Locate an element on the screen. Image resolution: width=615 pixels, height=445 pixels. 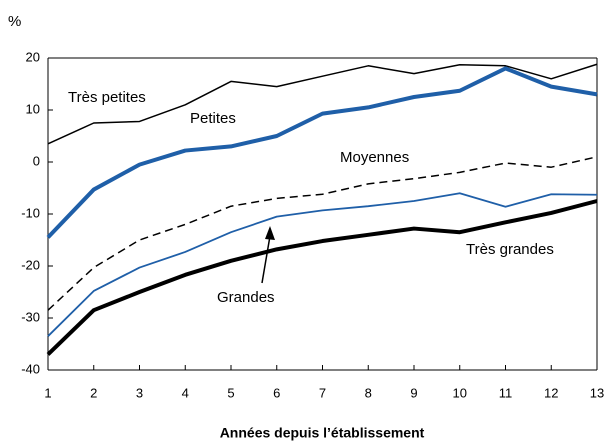
y-tick-label: 0 is located at coordinates (36, 160).